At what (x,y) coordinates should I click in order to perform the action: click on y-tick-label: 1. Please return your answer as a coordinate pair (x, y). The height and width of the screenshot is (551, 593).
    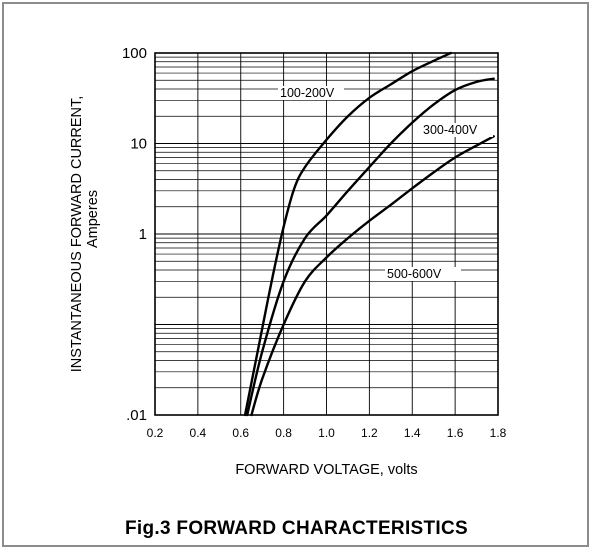
    Looking at the image, I should click on (143, 234).